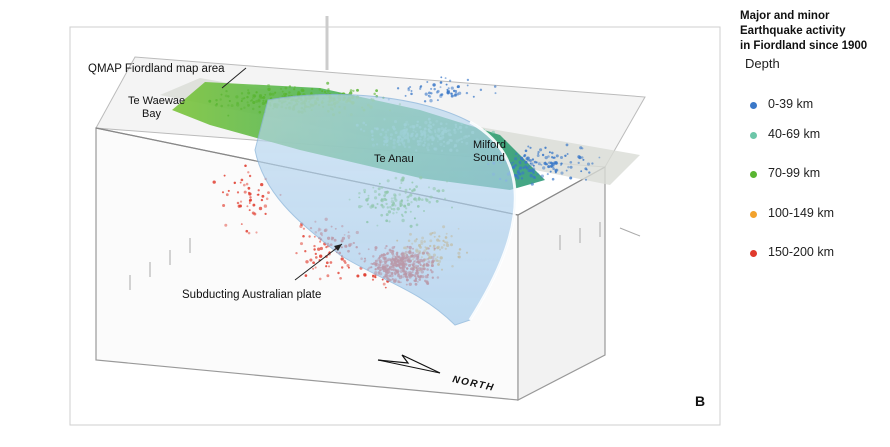 Image resolution: width=890 pixels, height=447 pixels. I want to click on legend-title-line: Earthquake activity, so click(793, 31).